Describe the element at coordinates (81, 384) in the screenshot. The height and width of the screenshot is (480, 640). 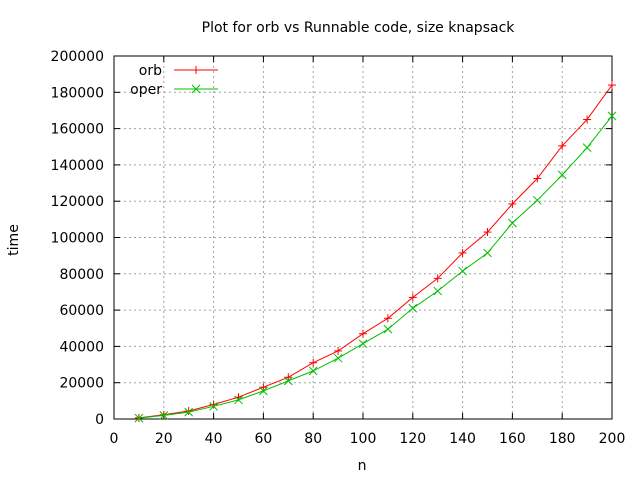
I see `y-tick-label: 20000` at that location.